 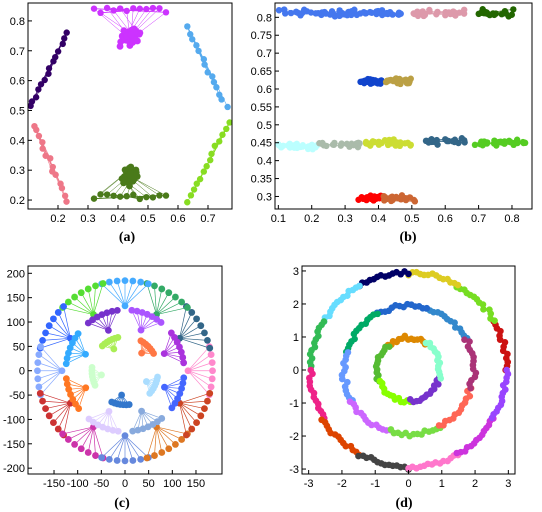 I want to click on y-tick-label-c: 100, so click(x=16, y=323).